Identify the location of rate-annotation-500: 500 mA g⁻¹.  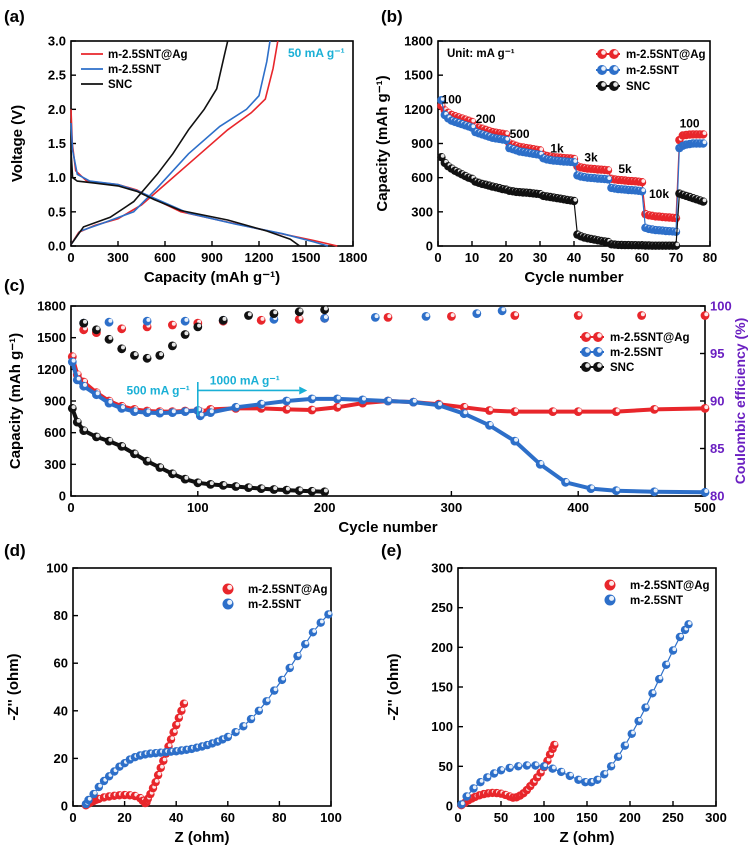
(158, 390).